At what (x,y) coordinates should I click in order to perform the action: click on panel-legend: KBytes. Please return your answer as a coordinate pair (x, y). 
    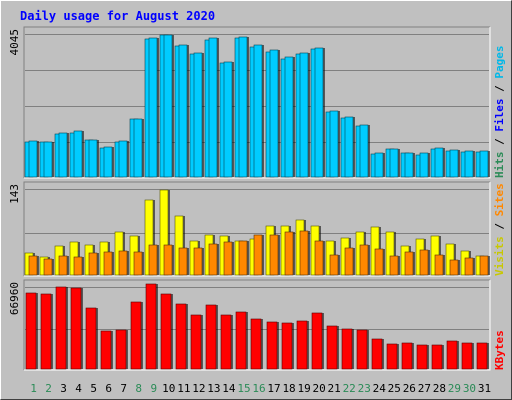
    Looking at the image, I should click on (499, 350).